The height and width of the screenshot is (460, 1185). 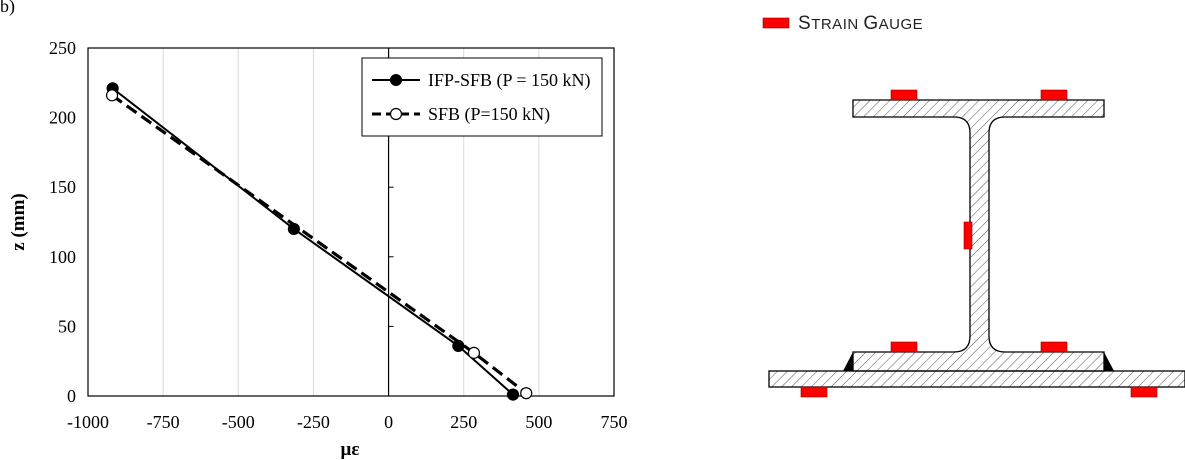 What do you see at coordinates (1144, 392) in the screenshot?
I see `strain-gauge-plate-right` at bounding box center [1144, 392].